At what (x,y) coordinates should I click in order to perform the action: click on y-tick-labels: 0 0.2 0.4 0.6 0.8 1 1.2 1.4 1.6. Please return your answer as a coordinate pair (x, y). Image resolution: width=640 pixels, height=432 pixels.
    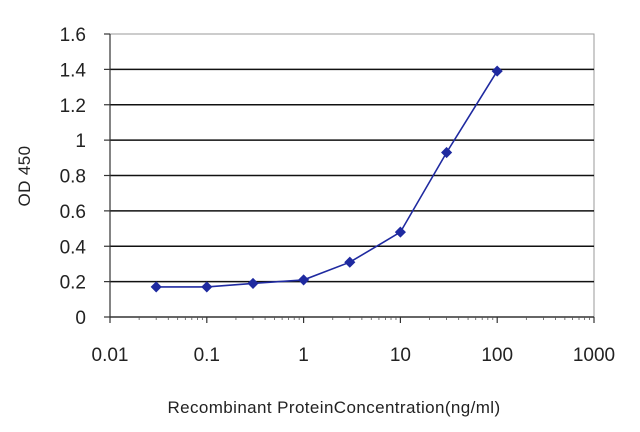
    Looking at the image, I should click on (73, 177).